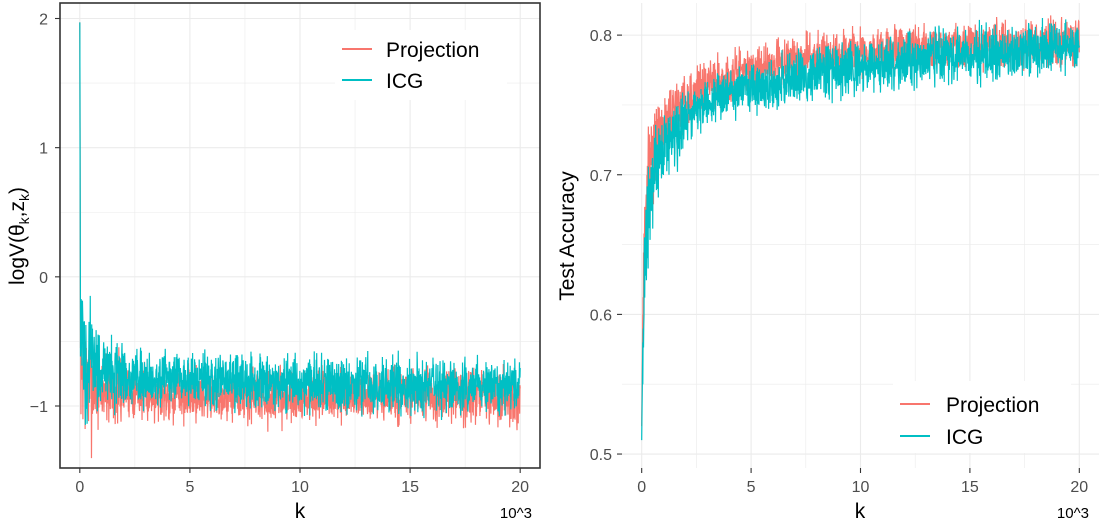  What do you see at coordinates (641, 487) in the screenshot?
I see `right-x-tick-label: 0` at bounding box center [641, 487].